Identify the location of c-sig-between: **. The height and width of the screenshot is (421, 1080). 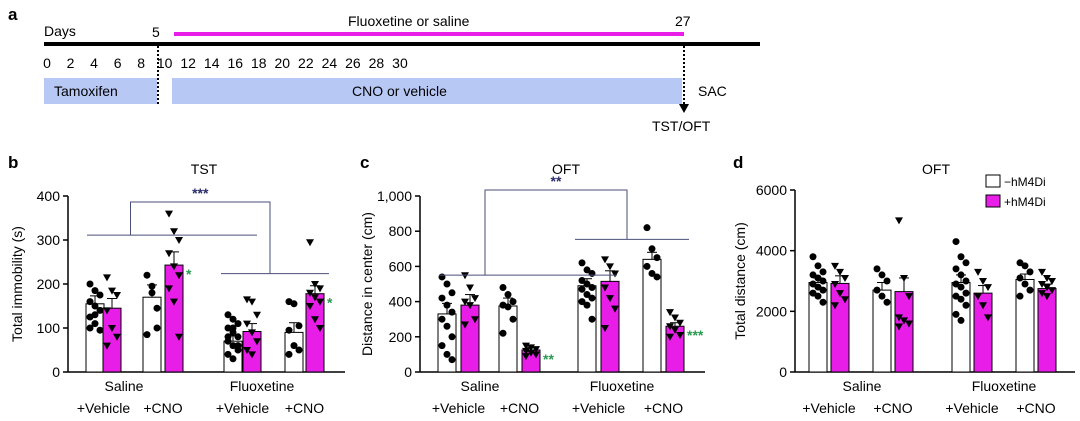
(556, 181).